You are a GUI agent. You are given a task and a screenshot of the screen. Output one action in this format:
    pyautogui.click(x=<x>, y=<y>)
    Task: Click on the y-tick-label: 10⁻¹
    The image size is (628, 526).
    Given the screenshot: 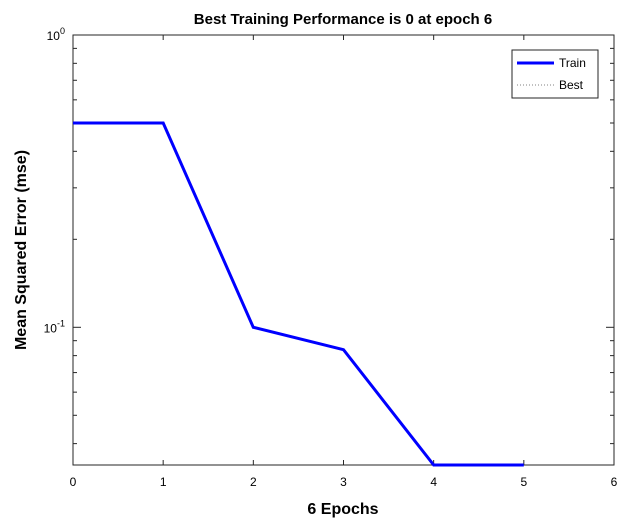 What is the action you would take?
    pyautogui.click(x=54, y=326)
    